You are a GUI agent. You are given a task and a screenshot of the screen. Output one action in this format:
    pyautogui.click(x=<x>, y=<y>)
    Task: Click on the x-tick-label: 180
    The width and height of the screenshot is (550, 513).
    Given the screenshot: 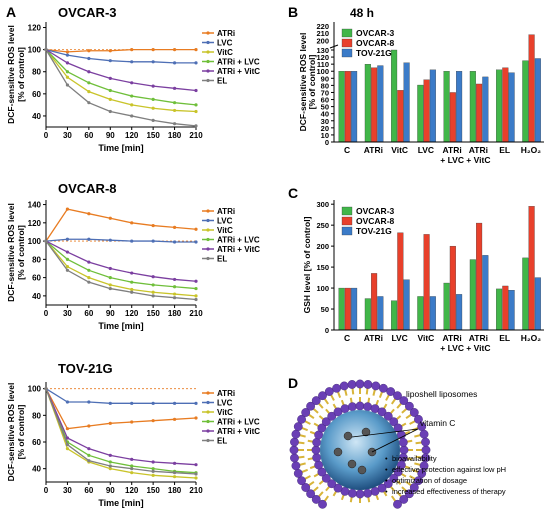 What is the action you would take?
    pyautogui.click(x=175, y=490)
    